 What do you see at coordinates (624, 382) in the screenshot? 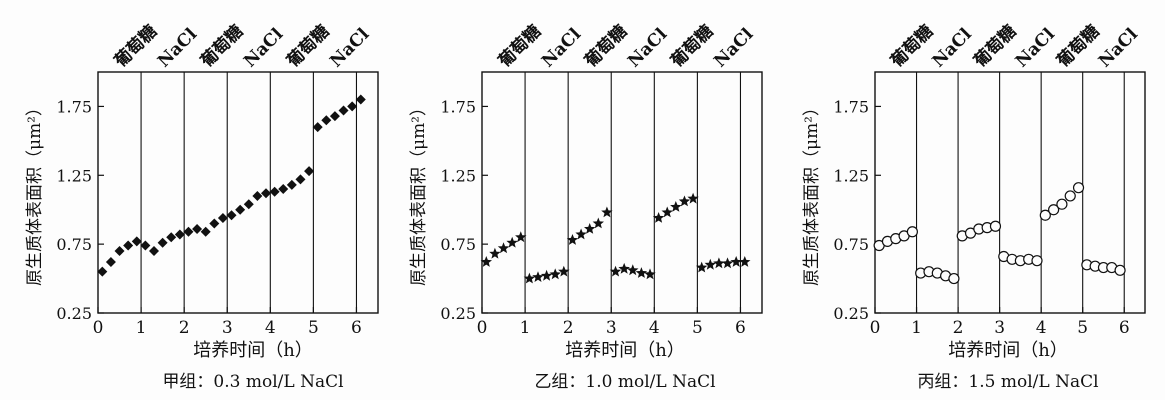
I see `panel-caption: 乙组：1.0 mol/L NaCl` at bounding box center [624, 382].